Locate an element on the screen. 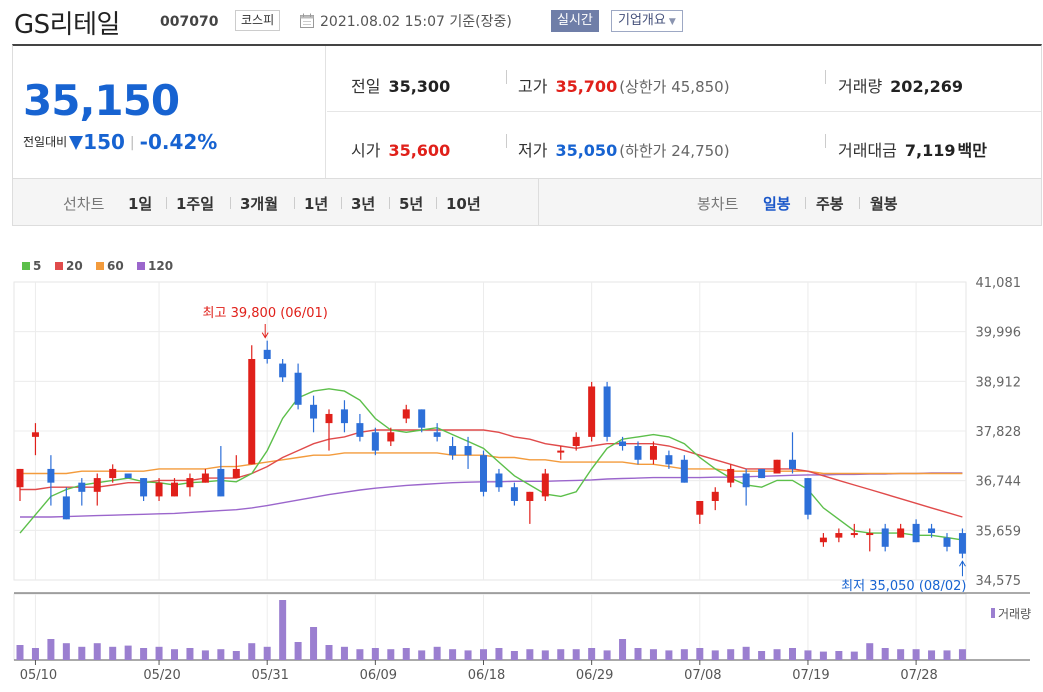  y-tick-label: 35,659 is located at coordinates (999, 531).